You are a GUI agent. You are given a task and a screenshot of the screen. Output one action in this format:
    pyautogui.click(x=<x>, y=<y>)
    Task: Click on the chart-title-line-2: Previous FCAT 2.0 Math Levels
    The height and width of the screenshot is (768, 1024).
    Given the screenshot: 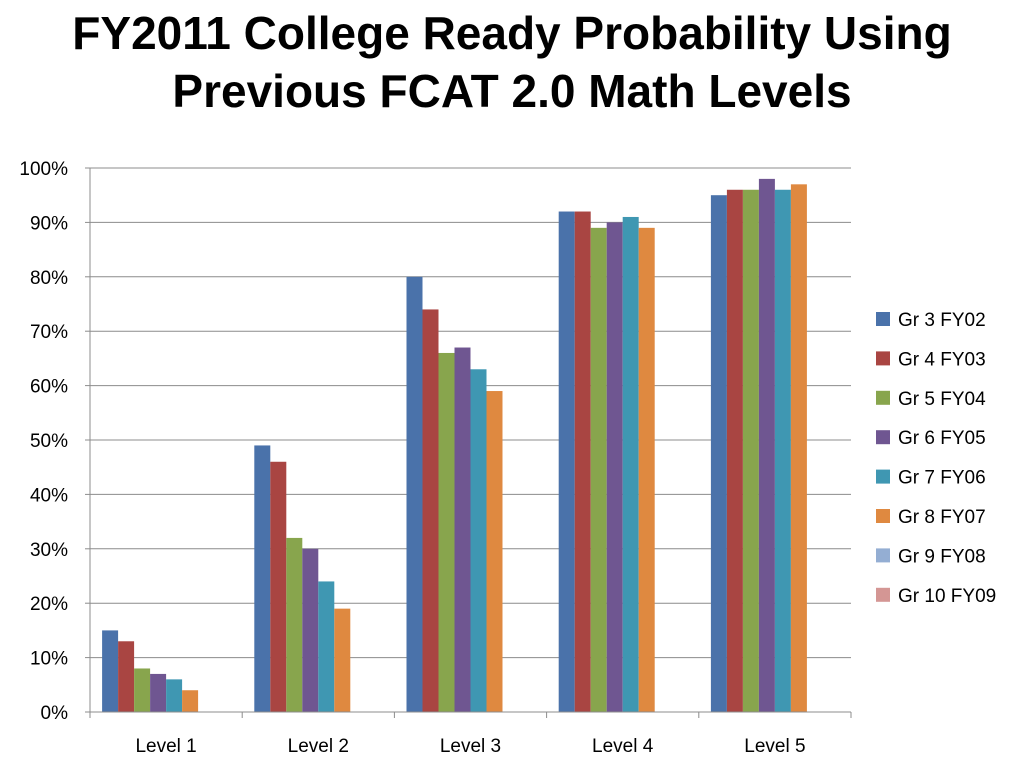 What is the action you would take?
    pyautogui.click(x=512, y=91)
    